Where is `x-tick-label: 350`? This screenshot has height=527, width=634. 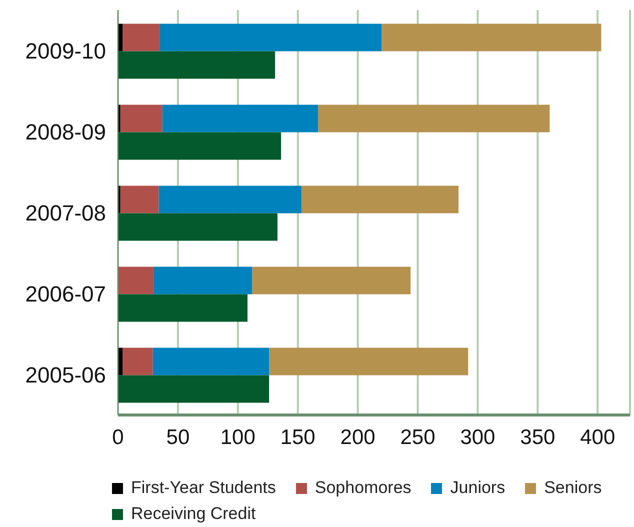
x-tick-label: 350 is located at coordinates (538, 437).